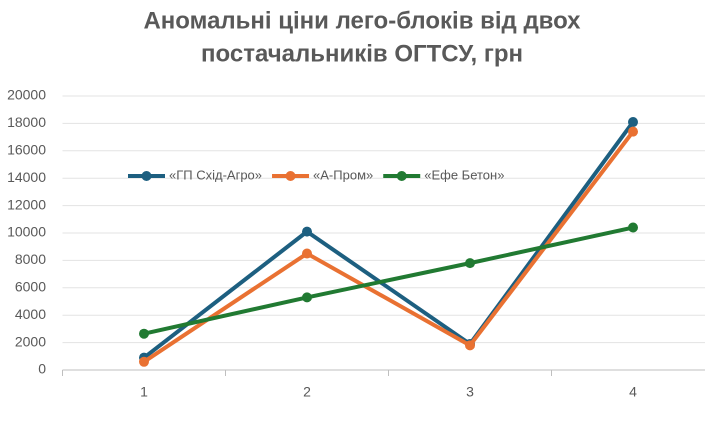 The height and width of the screenshot is (444, 706). What do you see at coordinates (30, 314) in the screenshot?
I see `y-tick-label: 4000` at bounding box center [30, 314].